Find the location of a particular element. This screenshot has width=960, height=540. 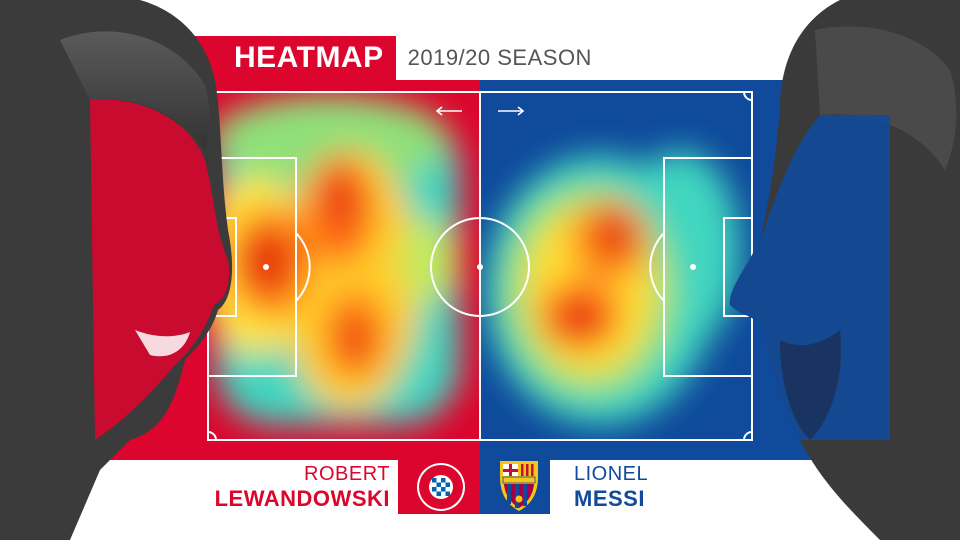

right-heatmap is located at coordinates (612, 287).